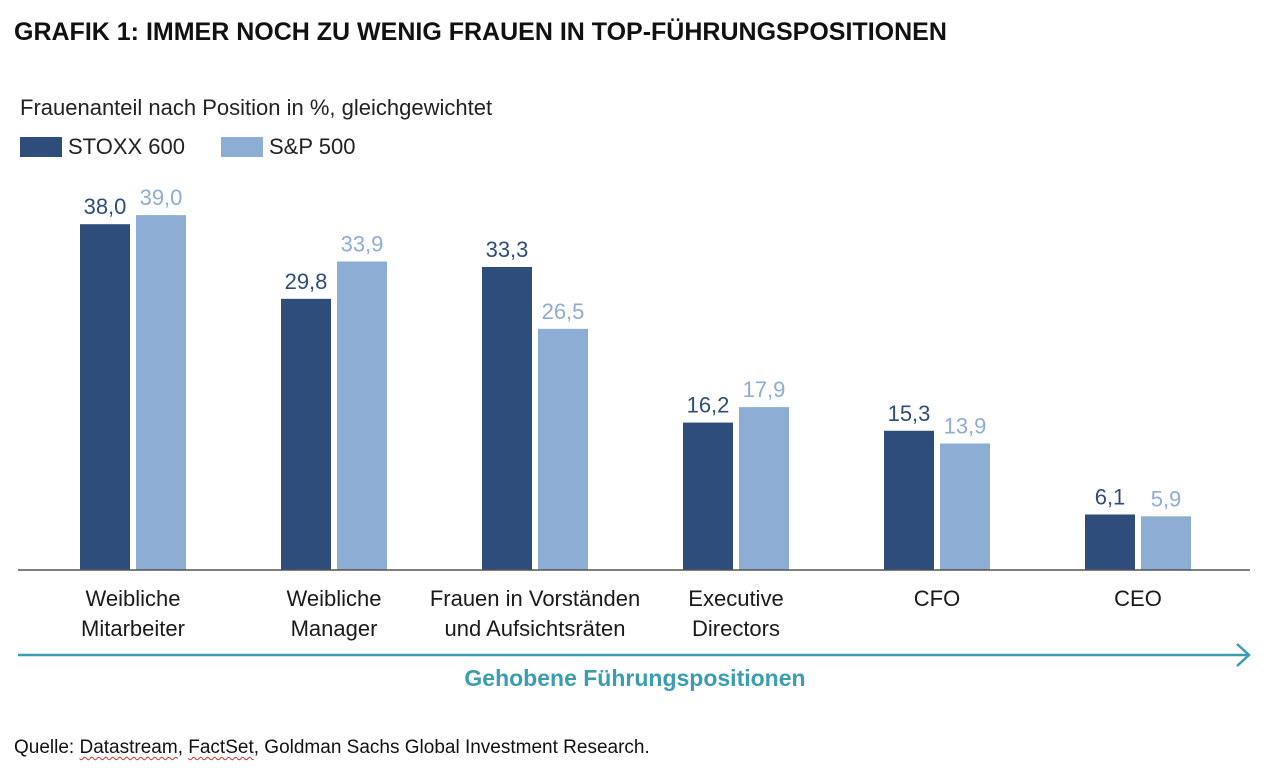 This screenshot has height=774, width=1280. Describe the element at coordinates (205, 147) in the screenshot. I see `legend: STOXX 600 S&P 500` at that location.